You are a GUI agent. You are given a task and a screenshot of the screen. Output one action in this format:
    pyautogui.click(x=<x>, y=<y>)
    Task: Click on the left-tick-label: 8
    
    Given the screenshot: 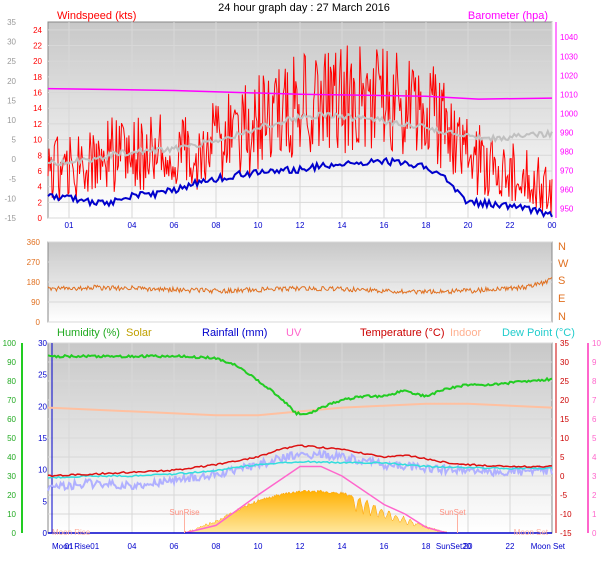 What is the action you would take?
    pyautogui.click(x=40, y=155)
    